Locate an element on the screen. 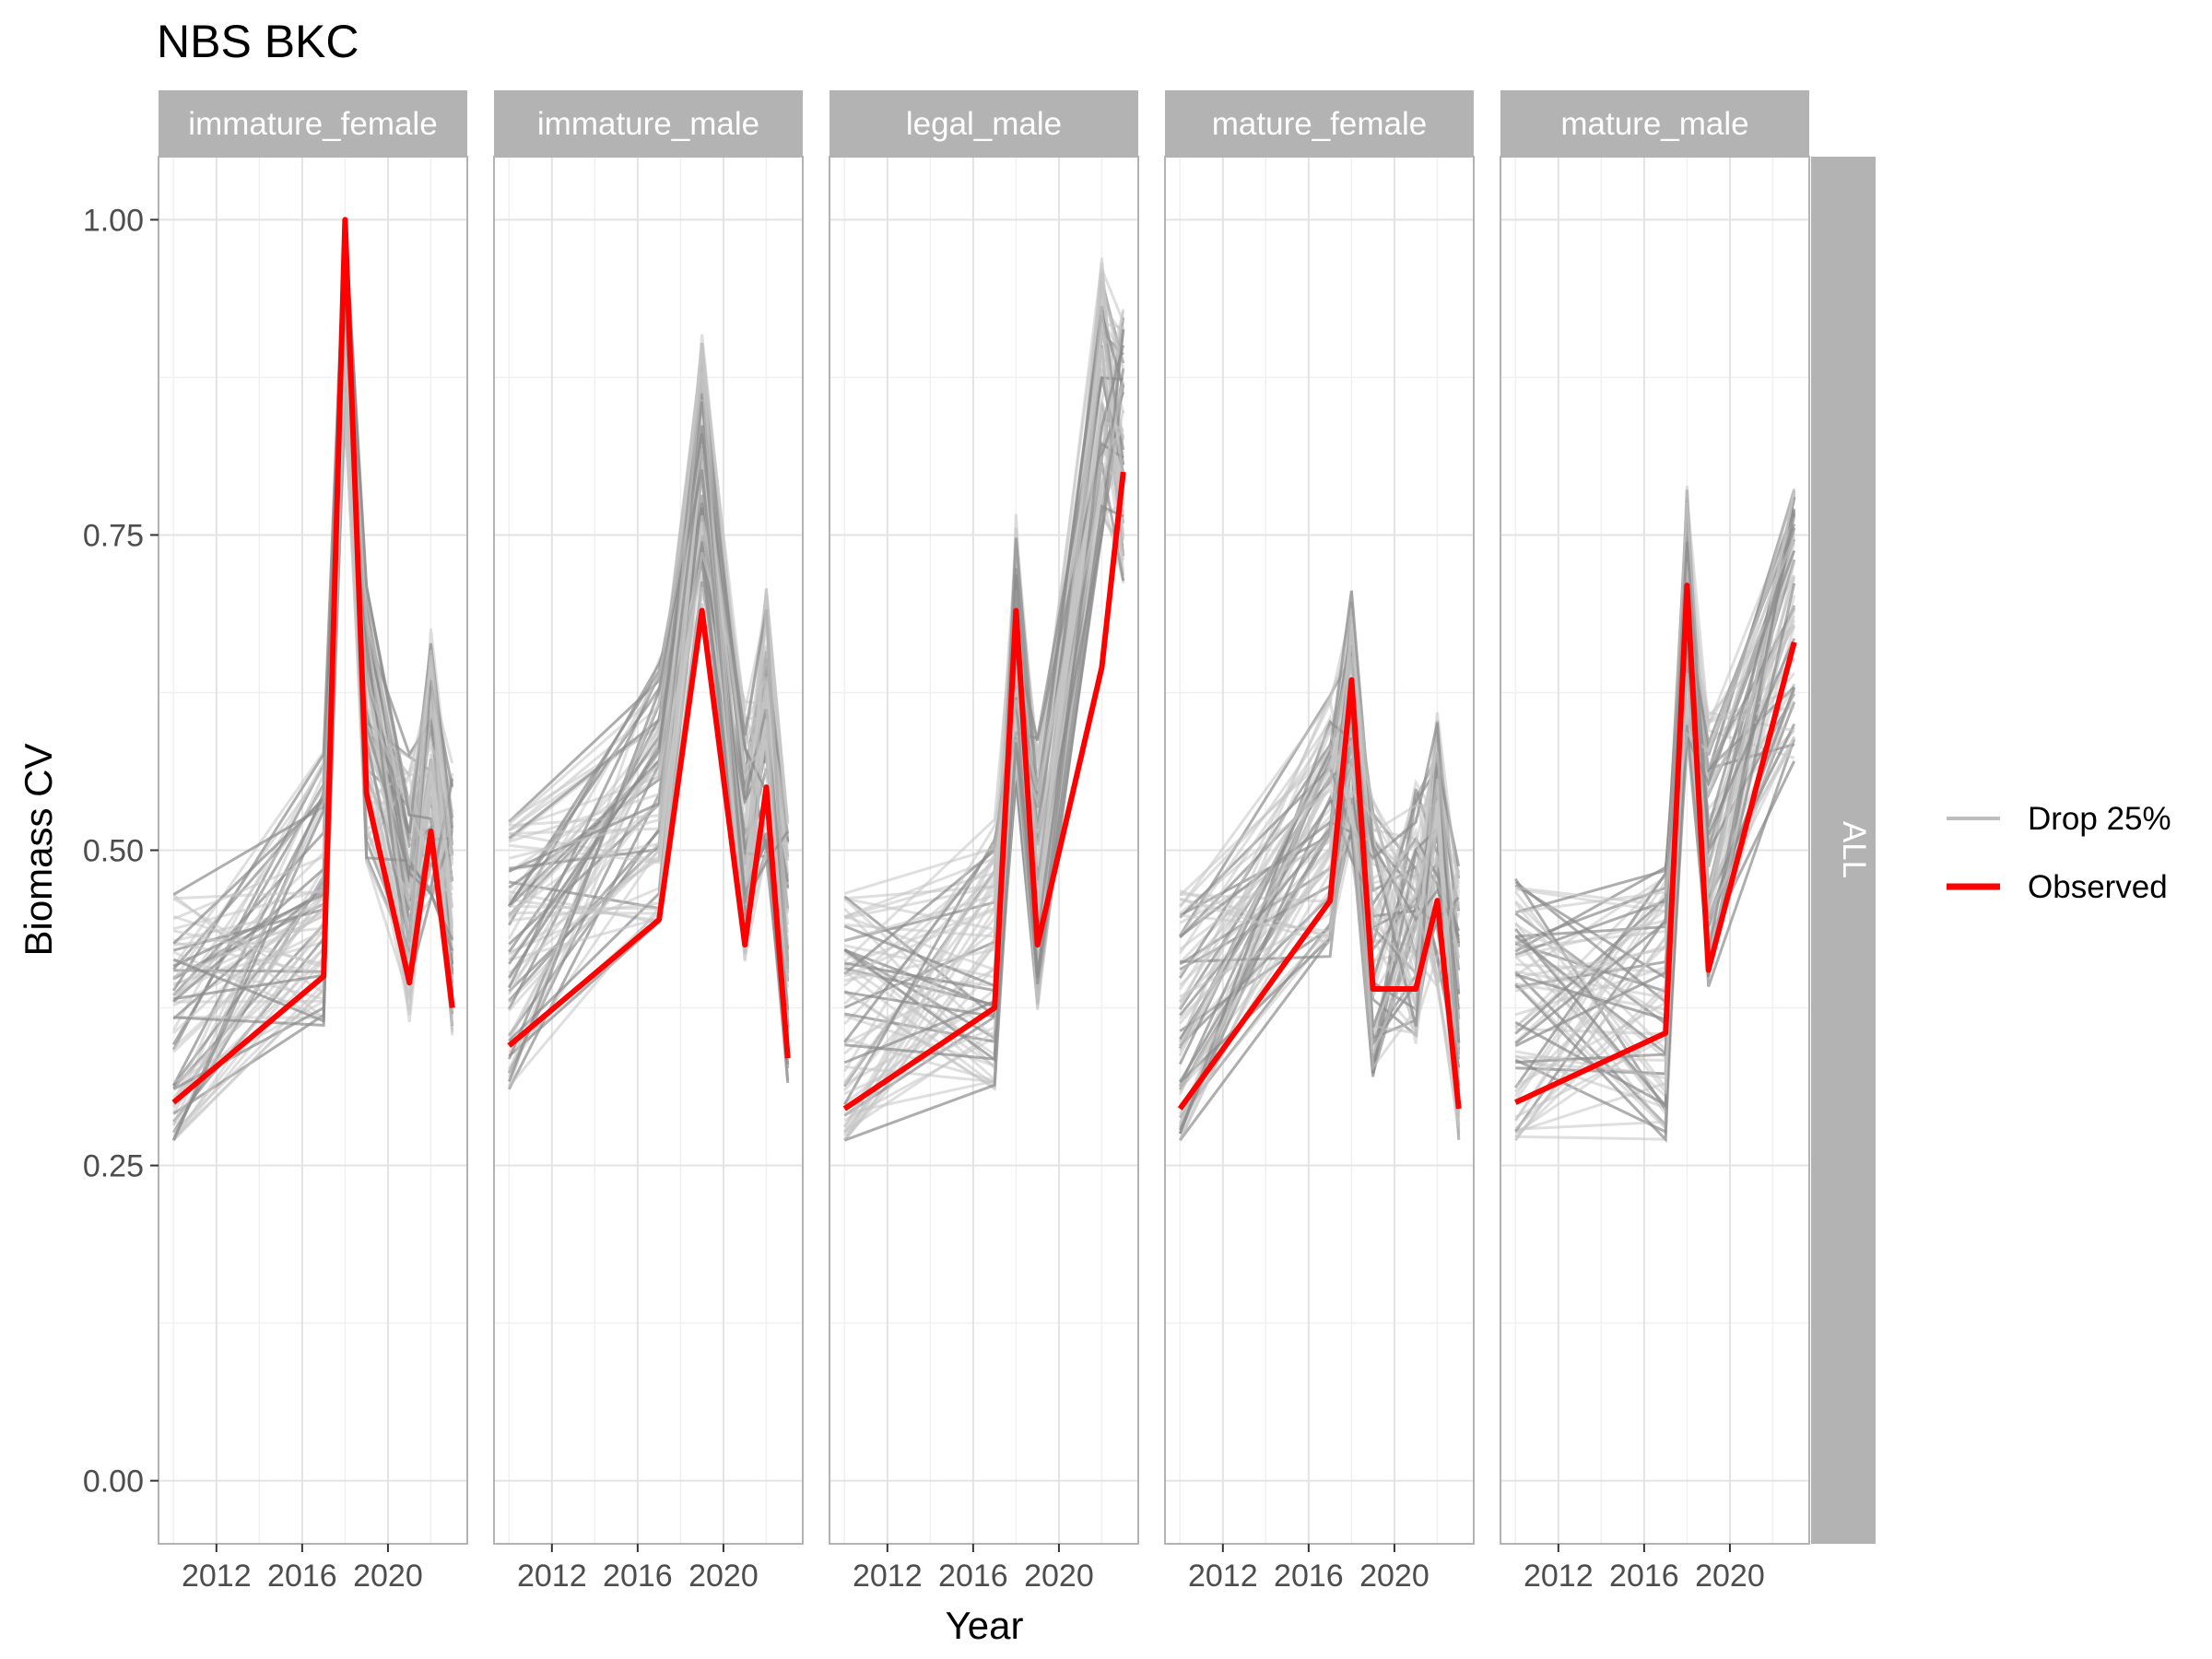 This screenshot has width=2212, height=1659. x-axis-title: Year is located at coordinates (985, 1625).